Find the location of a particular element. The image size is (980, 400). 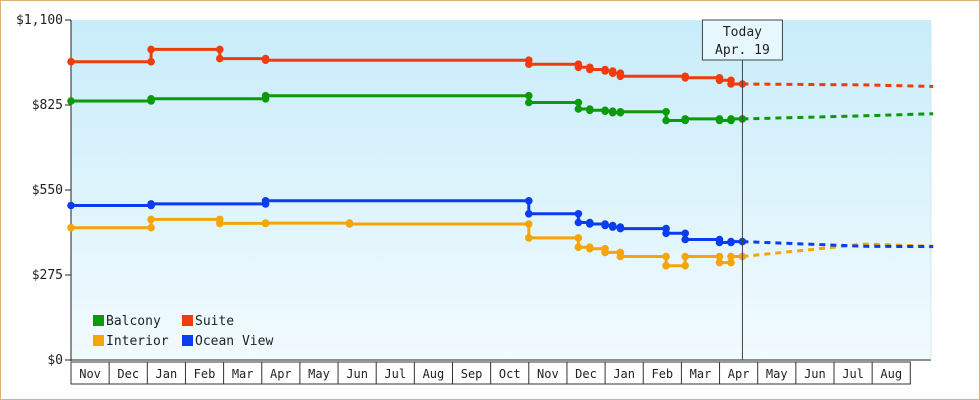

y-tick-label: $275 is located at coordinates (47, 275).